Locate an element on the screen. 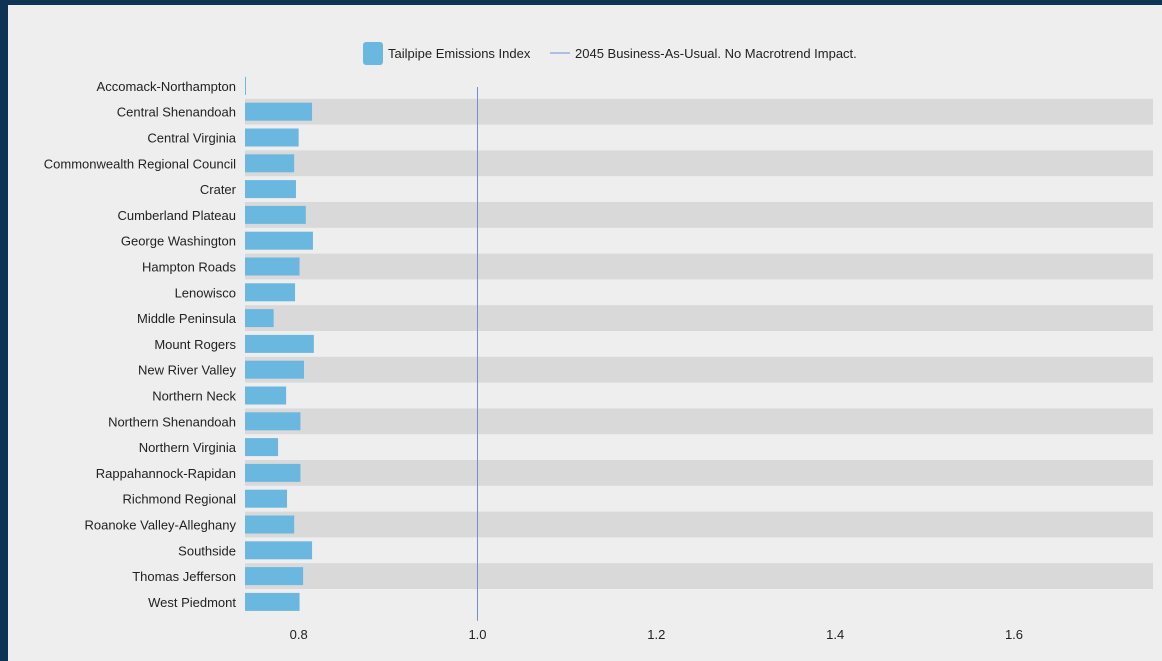 This screenshot has width=1162, height=661. category-label: Northern Neck is located at coordinates (194, 396).